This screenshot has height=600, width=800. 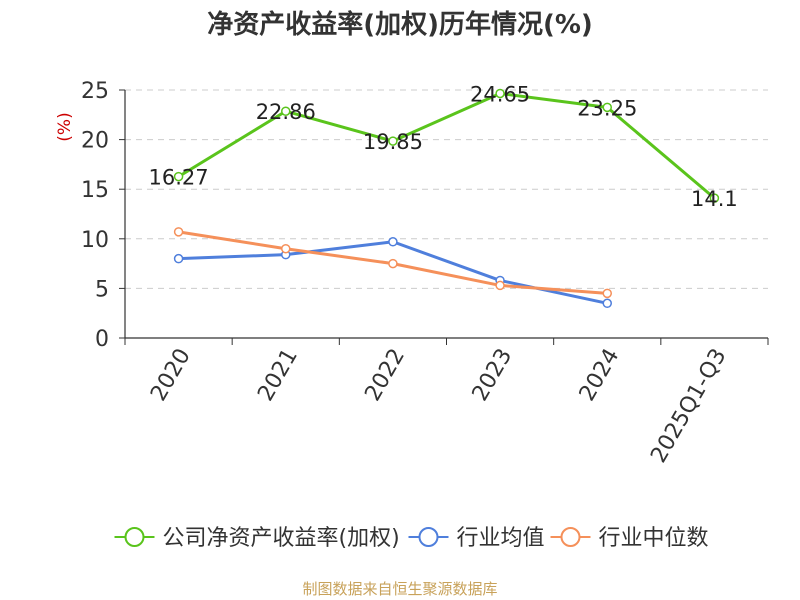 I want to click on data-label: 19.85, so click(x=393, y=142).